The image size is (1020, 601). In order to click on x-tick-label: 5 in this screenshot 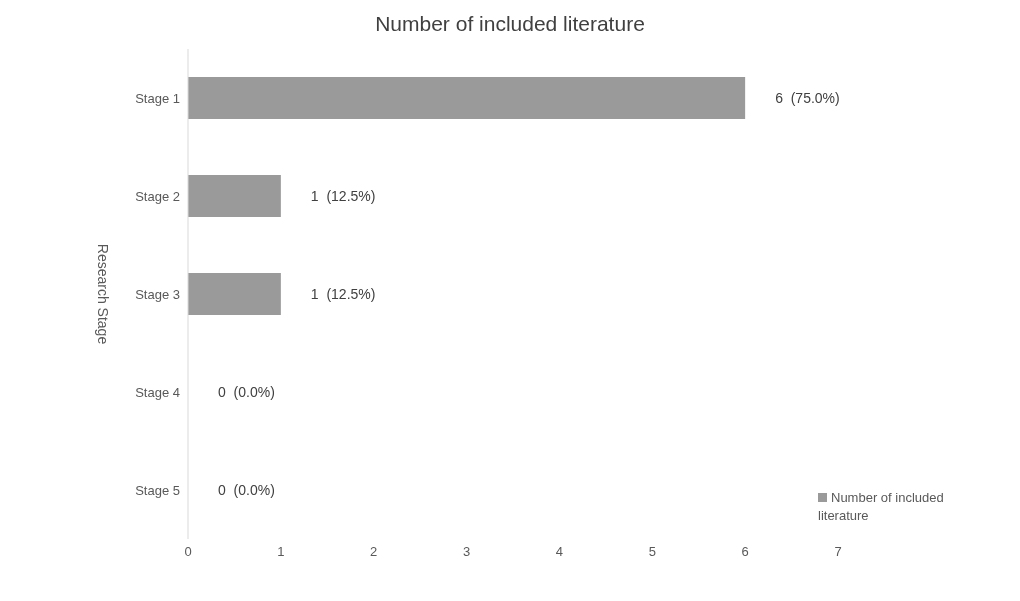, I will do `click(652, 552)`.